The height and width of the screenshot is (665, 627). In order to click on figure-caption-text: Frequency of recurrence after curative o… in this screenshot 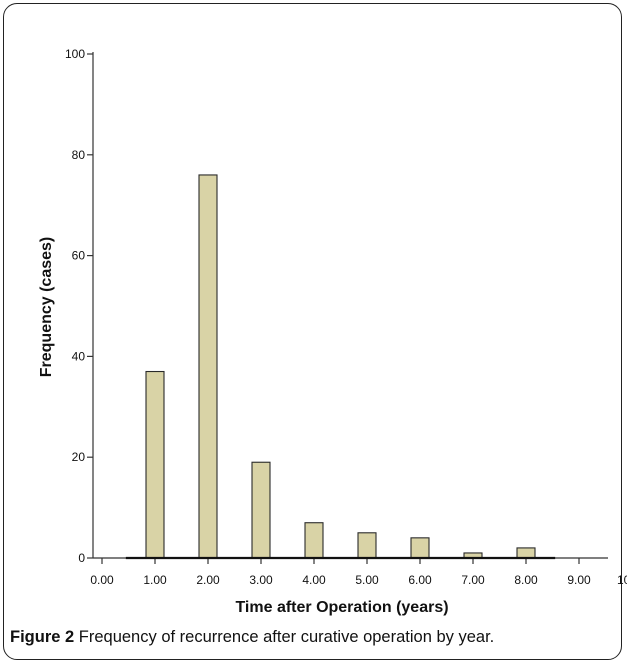, I will do `click(286, 637)`.